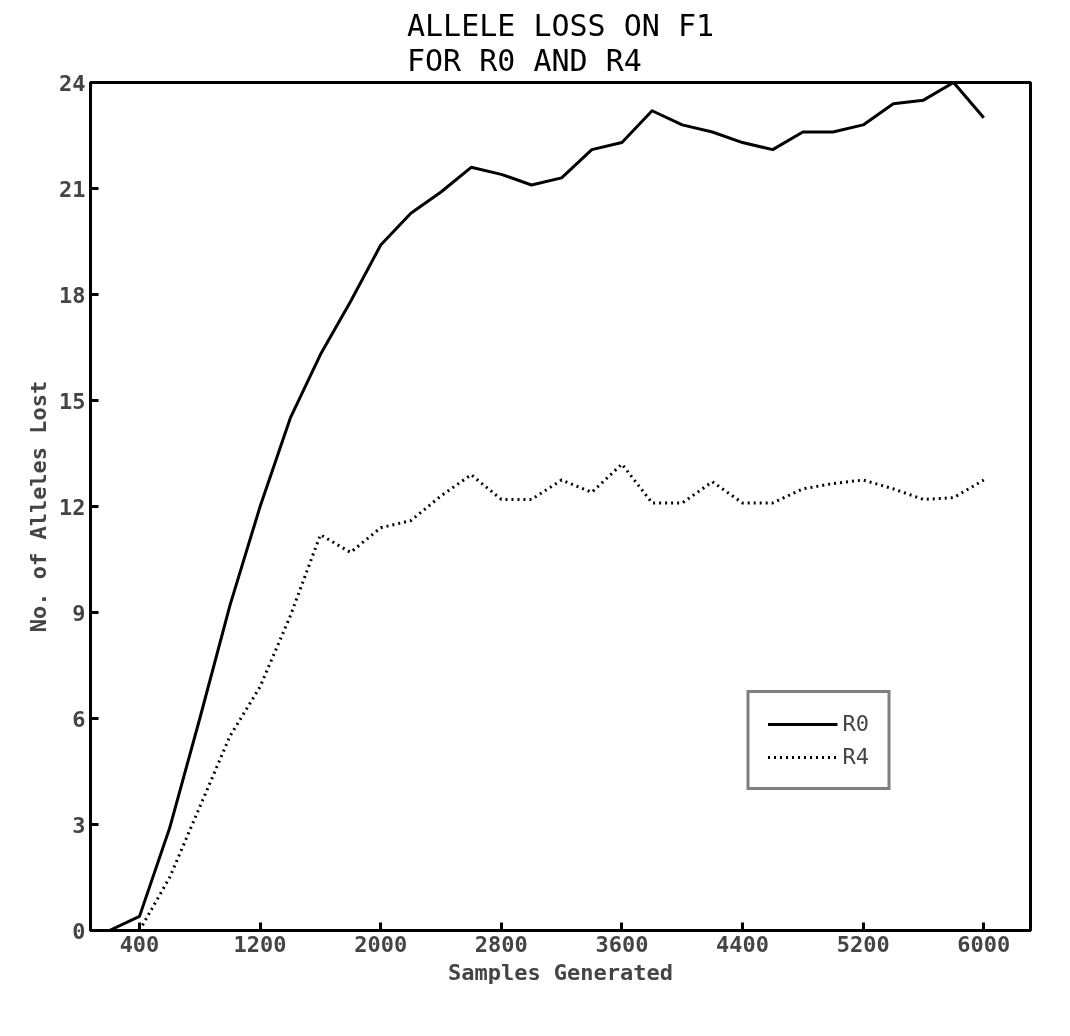 The image size is (1070, 1036). Describe the element at coordinates (79, 931) in the screenshot. I see `y-tick-label: 0` at that location.